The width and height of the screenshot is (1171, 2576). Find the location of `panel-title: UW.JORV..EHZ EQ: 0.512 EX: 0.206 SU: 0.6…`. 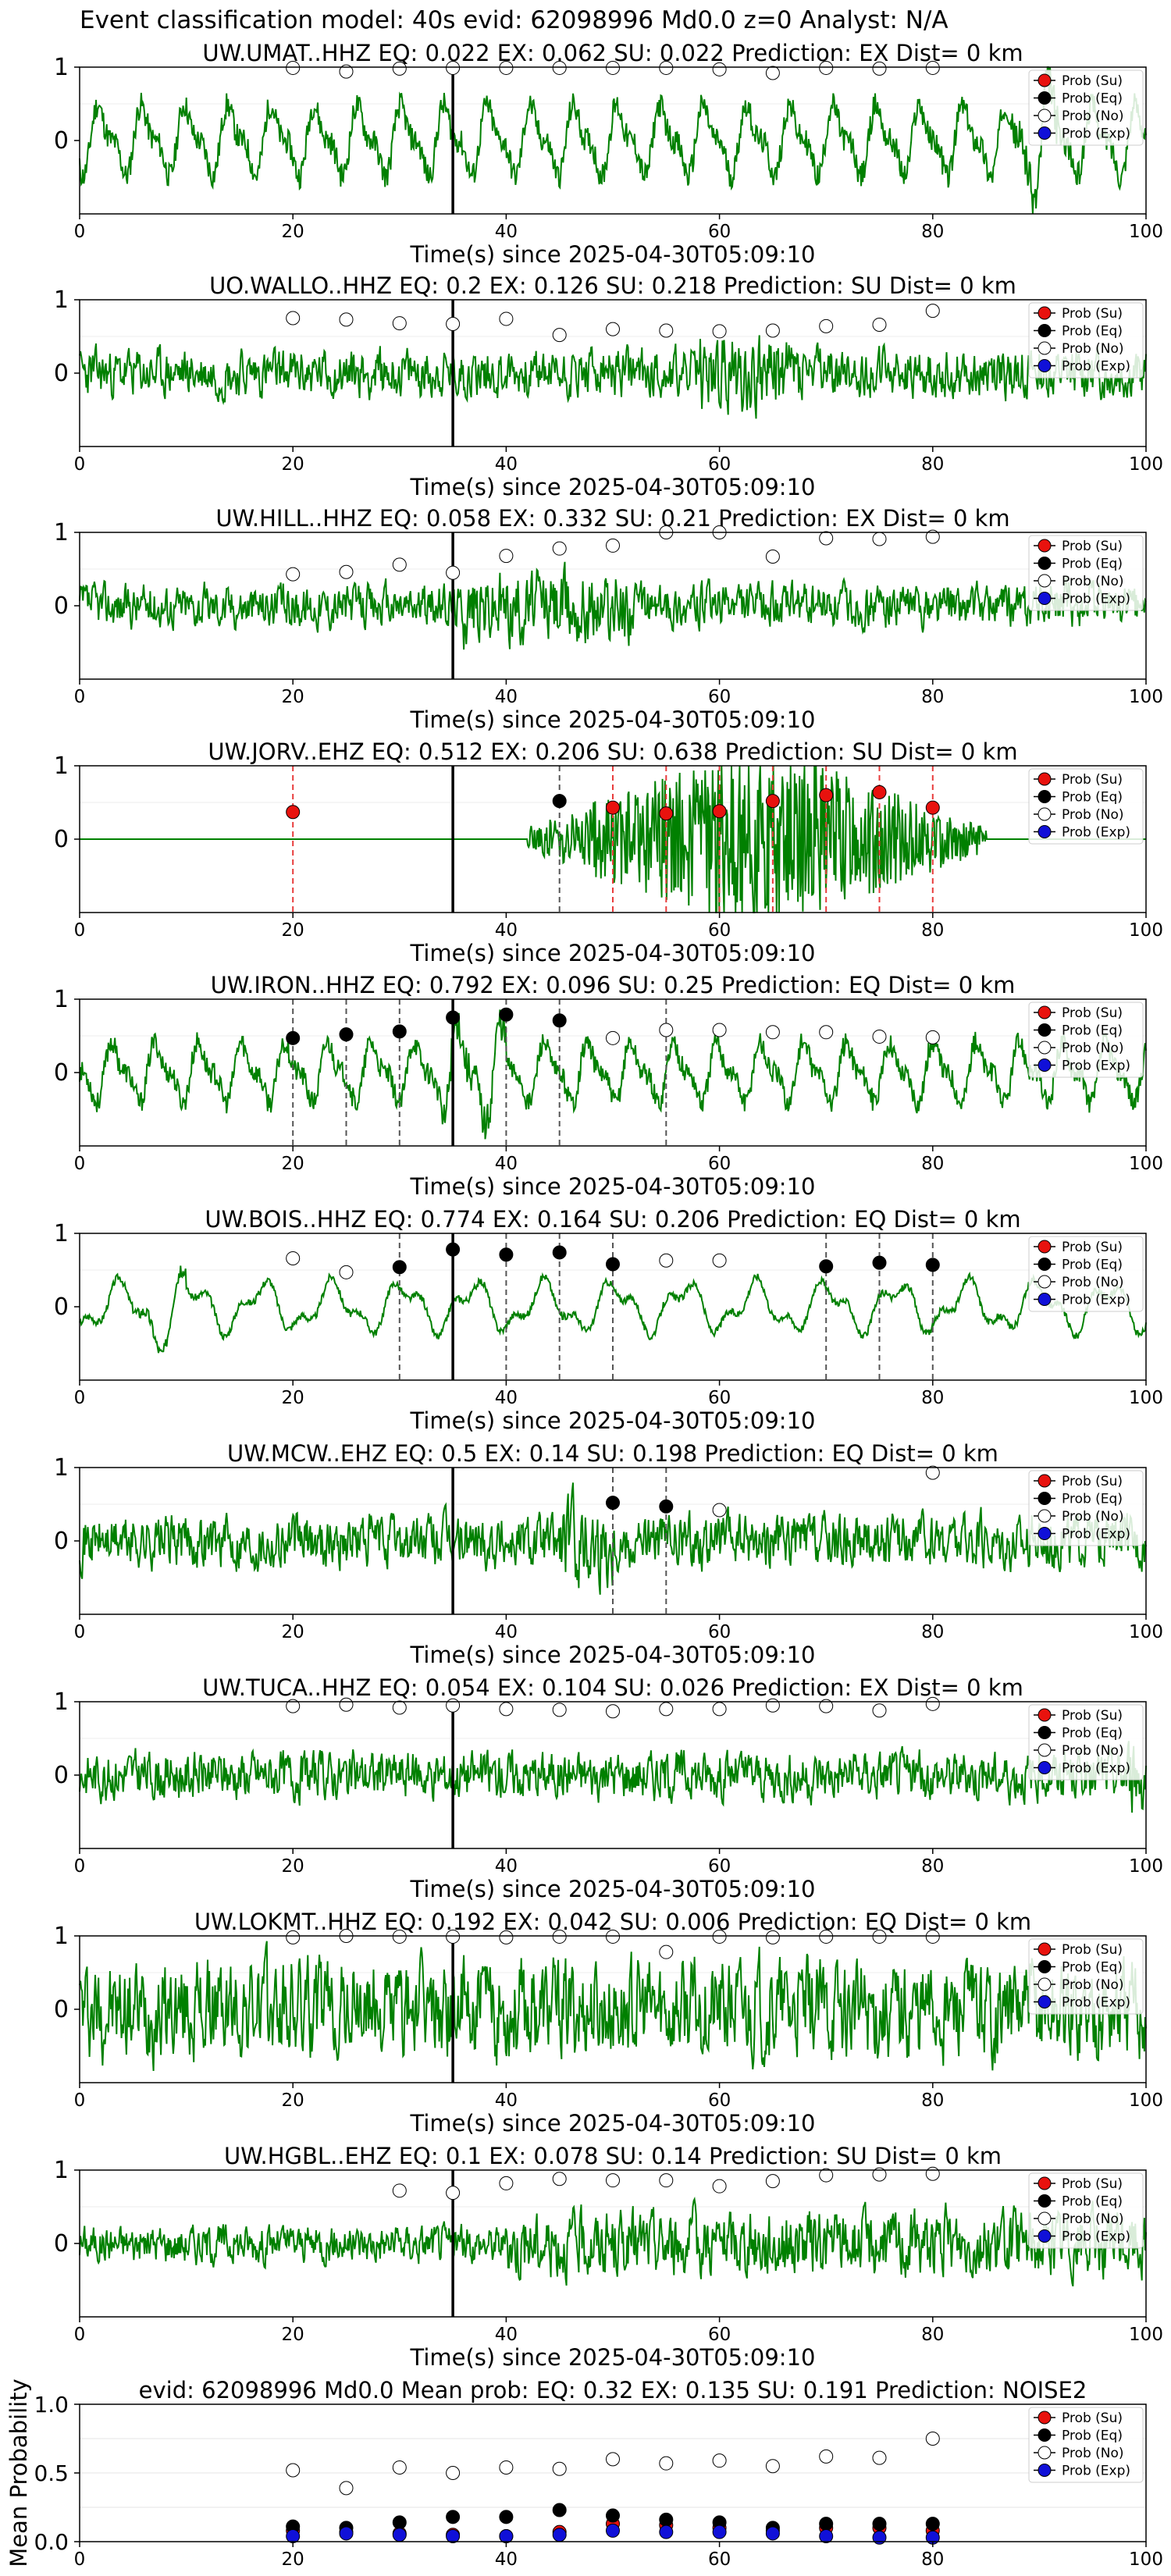

panel-title: UW.JORV..EHZ EQ: 0.512 EX: 0.206 SU: 0.6… is located at coordinates (612, 751).